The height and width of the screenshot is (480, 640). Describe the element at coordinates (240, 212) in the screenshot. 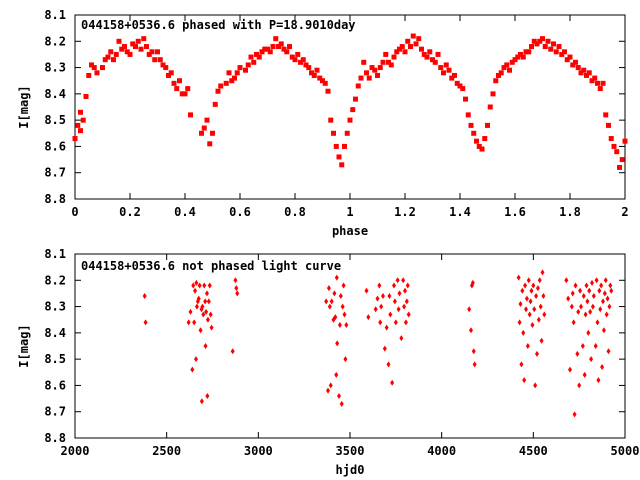

I see `chart-1-x-tick-label: 0.6` at that location.